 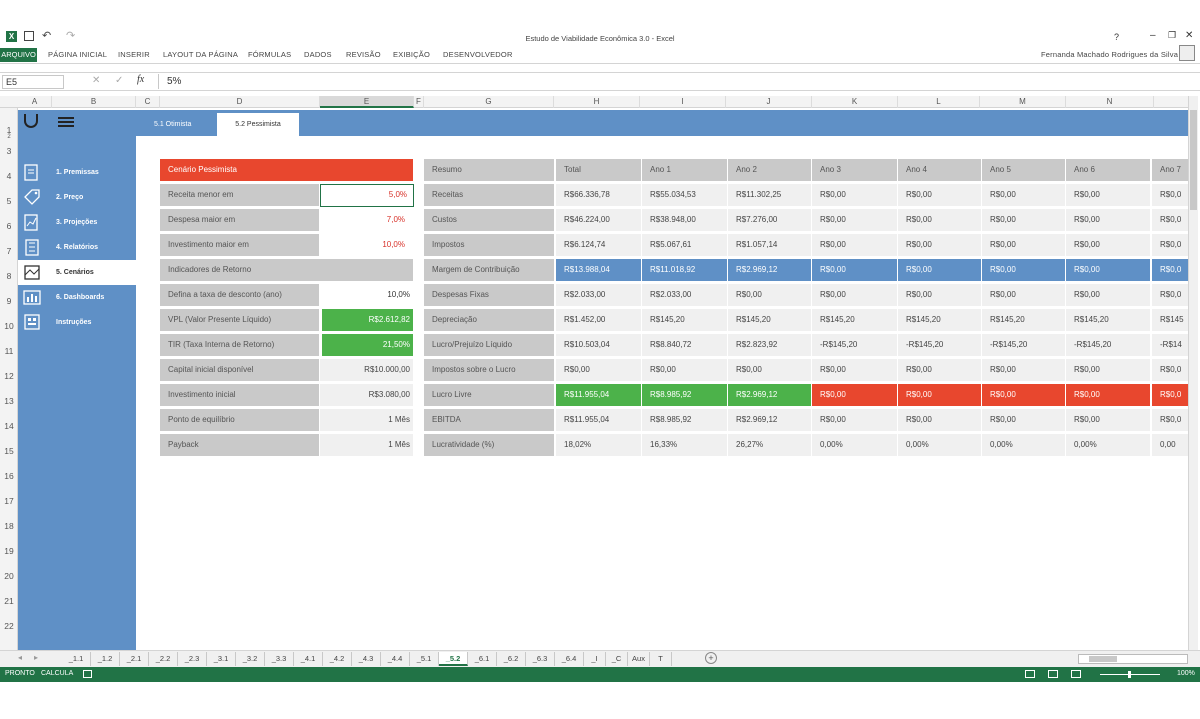 I want to click on minimize-icon: –, so click(x=1153, y=35).